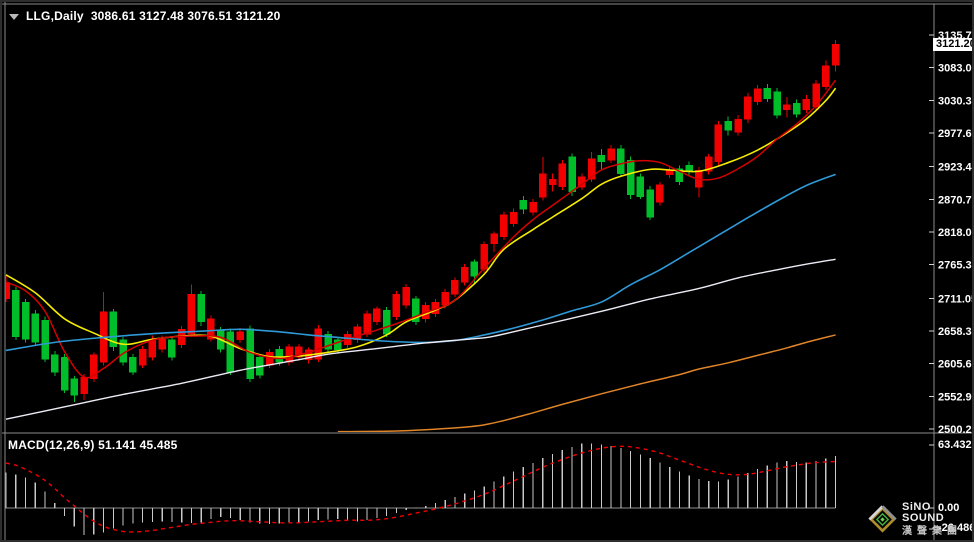 The height and width of the screenshot is (542, 974). I want to click on price-axis-label: 2977.65, so click(956, 134).